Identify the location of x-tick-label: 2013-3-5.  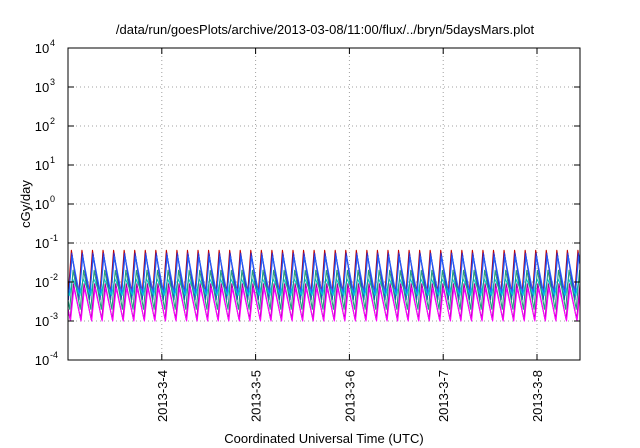
(256, 396).